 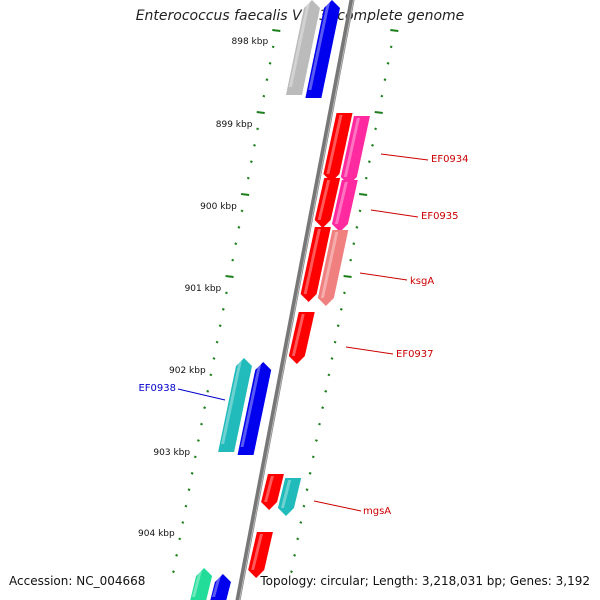 I want to click on gene-label: EF0937, so click(x=415, y=354).